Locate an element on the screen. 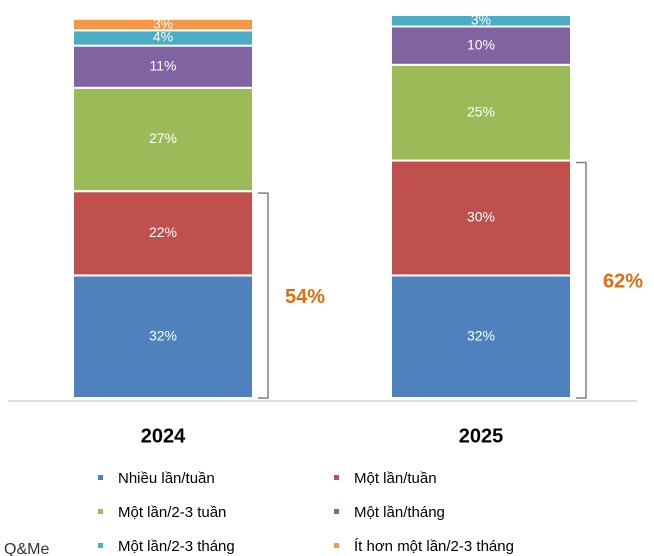 This screenshot has width=654, height=556. data-label: 30% is located at coordinates (481, 217).